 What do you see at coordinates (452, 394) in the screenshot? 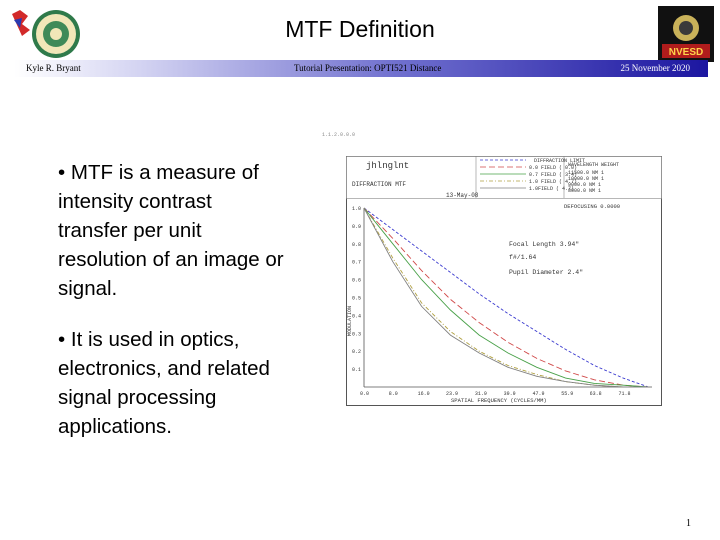
I see `x-tick-label: 23.9` at bounding box center [452, 394].